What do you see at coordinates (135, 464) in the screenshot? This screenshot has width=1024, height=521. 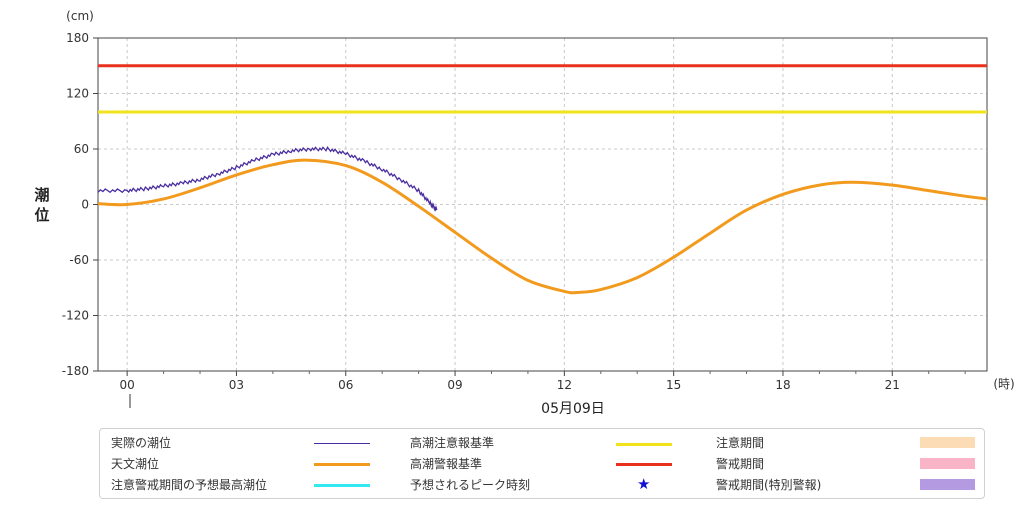 I see `legend-label-astronomical: 天文潮位` at bounding box center [135, 464].